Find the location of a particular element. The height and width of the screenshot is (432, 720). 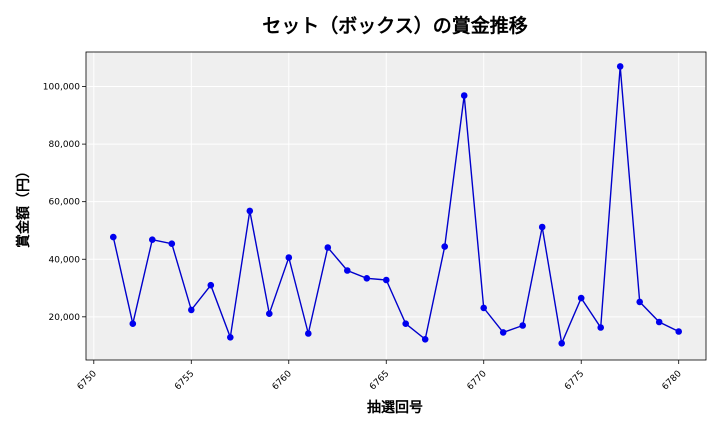

x-tick-label: 6770 is located at coordinates (477, 380).